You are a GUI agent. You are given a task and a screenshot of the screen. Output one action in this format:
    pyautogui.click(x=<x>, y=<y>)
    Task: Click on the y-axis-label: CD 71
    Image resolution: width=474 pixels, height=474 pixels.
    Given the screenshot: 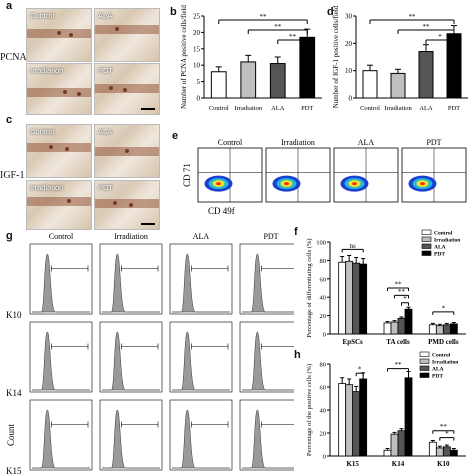 What is the action you would take?
    pyautogui.click(x=187, y=175)
    